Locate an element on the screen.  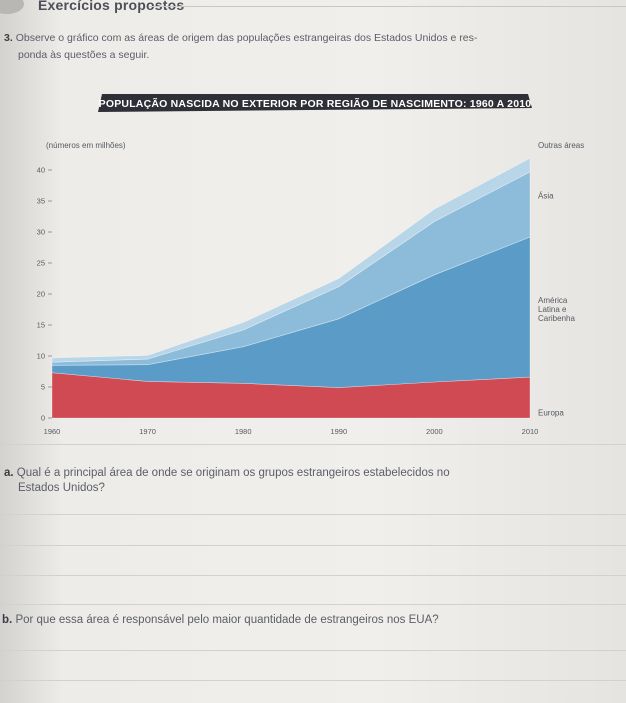
y-axis-ticks: 0 5 10 15 20 25 30 35 40 is located at coordinates (44, 294).